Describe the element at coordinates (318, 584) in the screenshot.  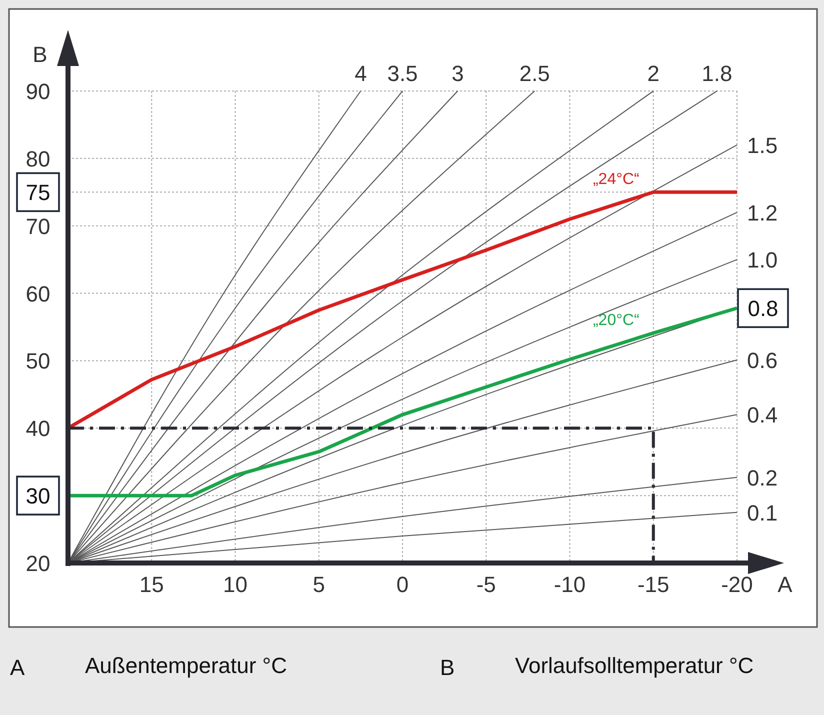
I see `x-tick-label: 5` at that location.